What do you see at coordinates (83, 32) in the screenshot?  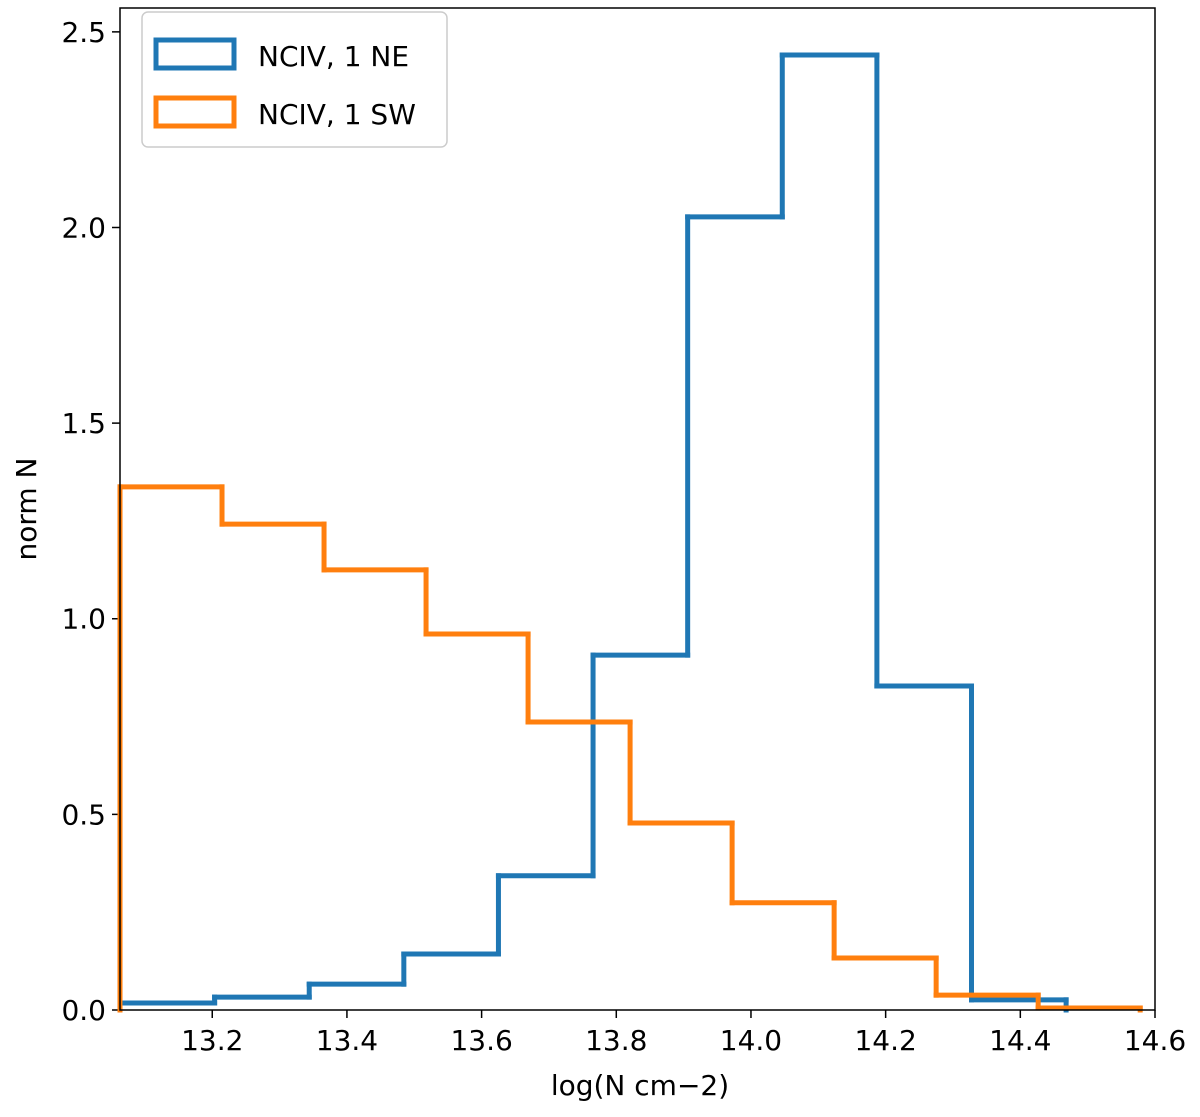 I see `y-tick-label: 2.5` at bounding box center [83, 32].